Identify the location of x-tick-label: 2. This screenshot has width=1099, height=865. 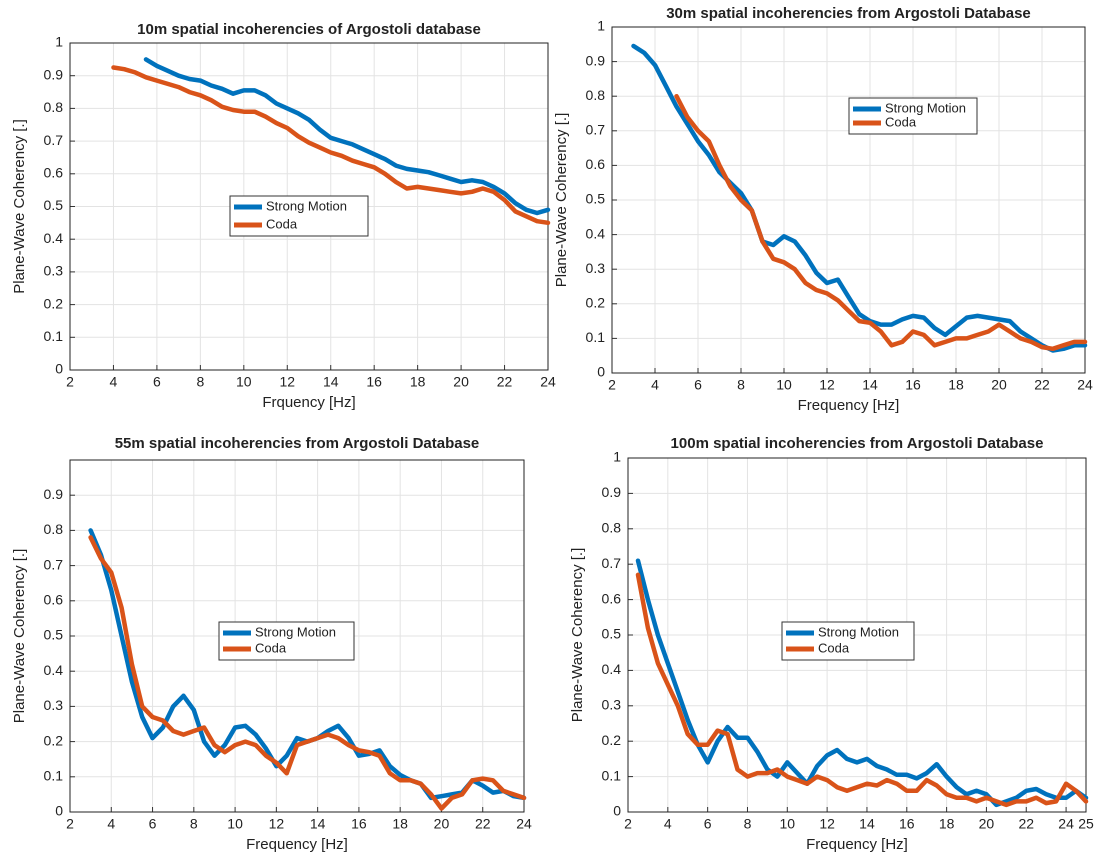
(612, 385).